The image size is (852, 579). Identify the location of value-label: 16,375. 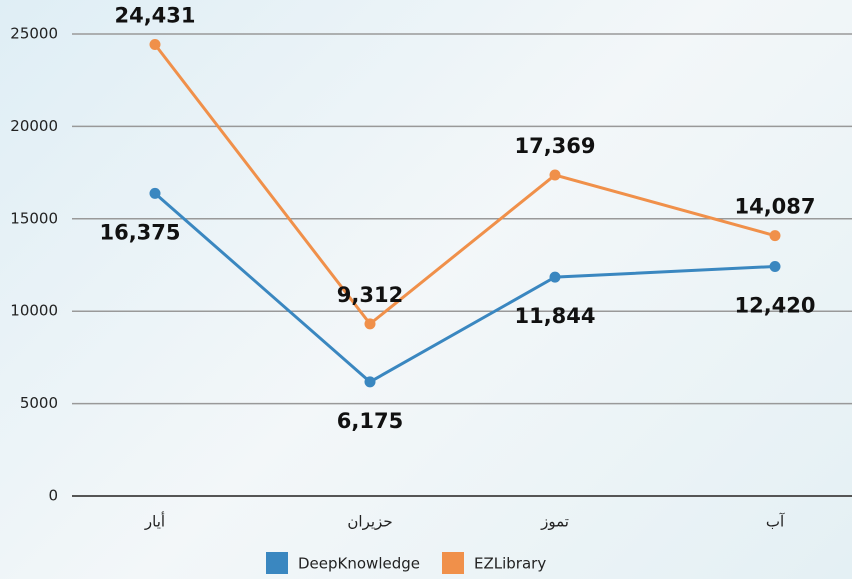
(139, 232).